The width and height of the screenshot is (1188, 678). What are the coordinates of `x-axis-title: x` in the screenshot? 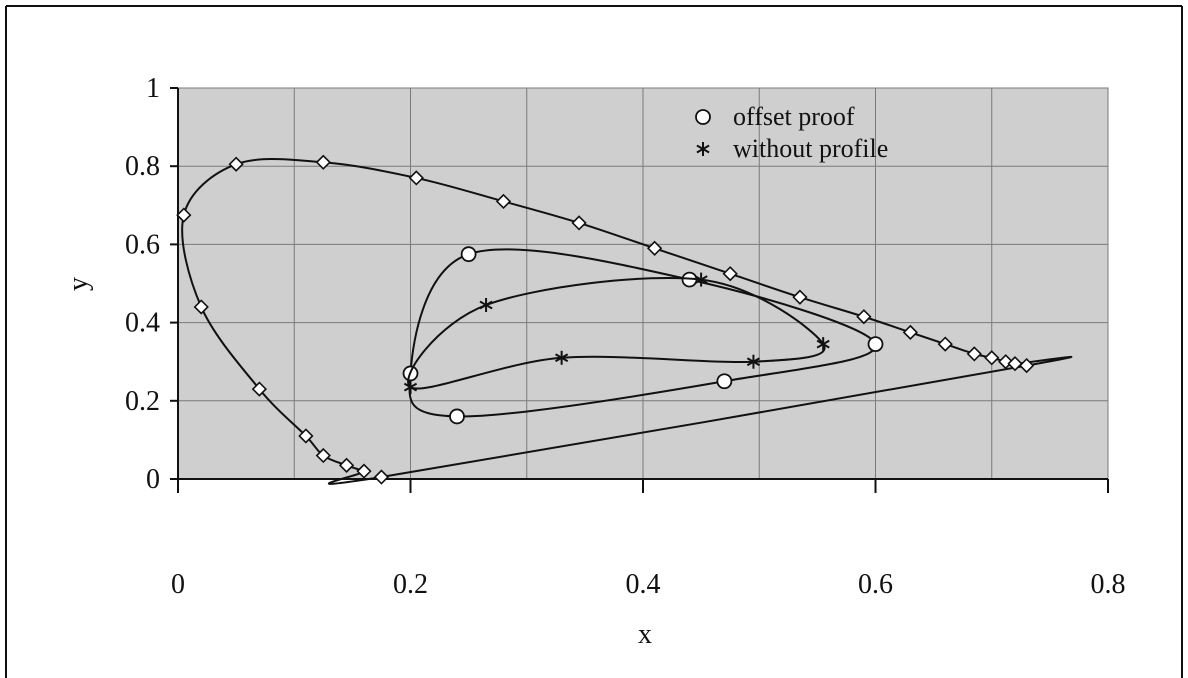 It's located at (645, 634).